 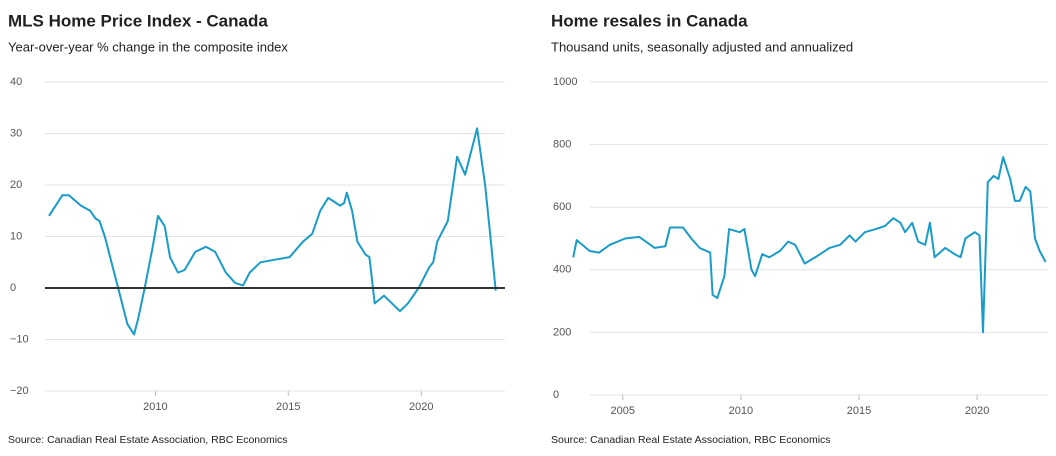 What do you see at coordinates (19, 391) in the screenshot?
I see `y-tick-label: −20` at bounding box center [19, 391].